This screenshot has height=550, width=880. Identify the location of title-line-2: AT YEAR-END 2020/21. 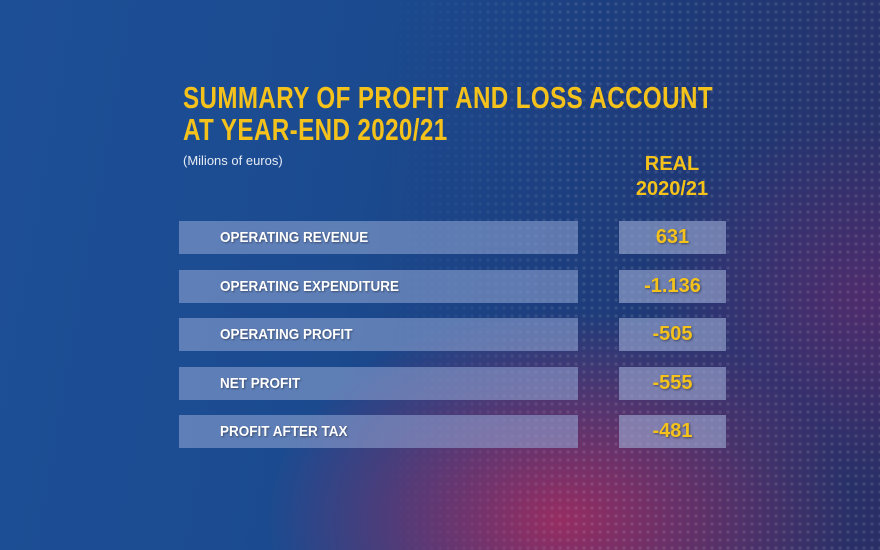
(315, 129).